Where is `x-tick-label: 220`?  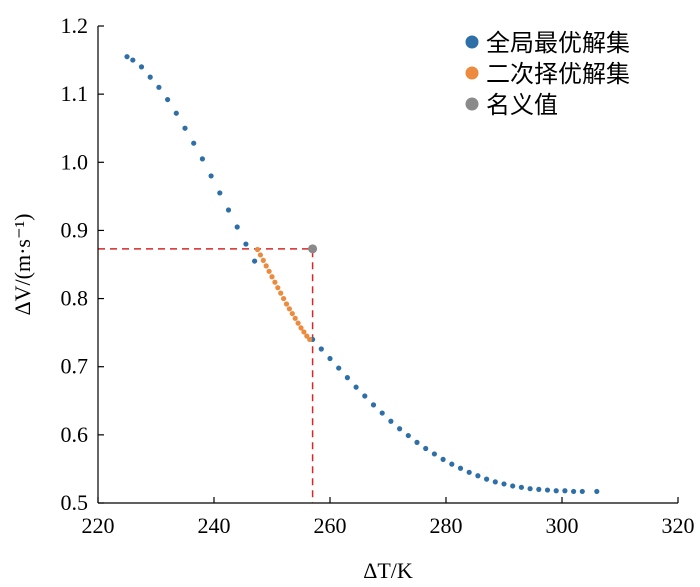 x-tick-label: 220 is located at coordinates (98, 525).